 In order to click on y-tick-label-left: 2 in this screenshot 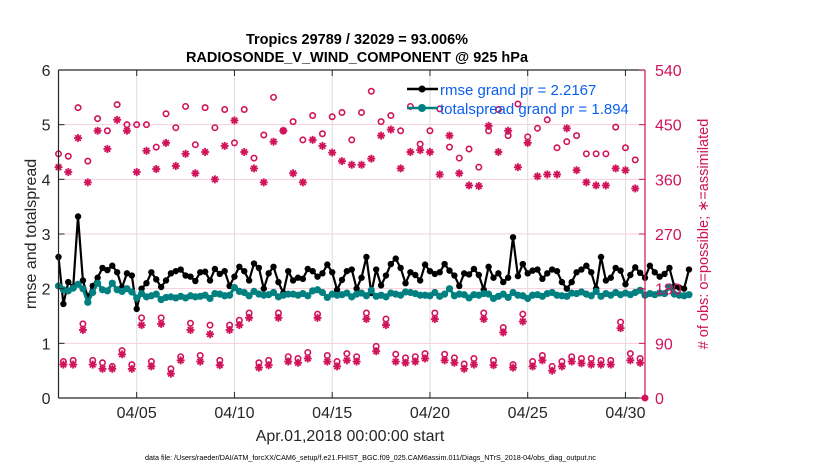, I will do `click(46, 290)`.